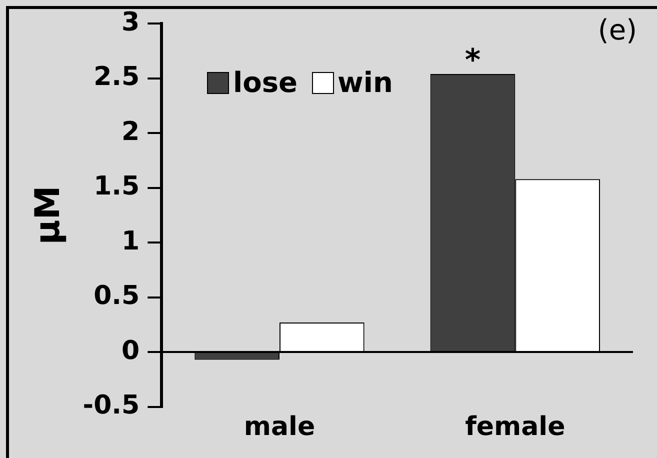 Image resolution: width=657 pixels, height=458 pixels. Describe the element at coordinates (280, 427) in the screenshot. I see `x-tick-label: male` at that location.